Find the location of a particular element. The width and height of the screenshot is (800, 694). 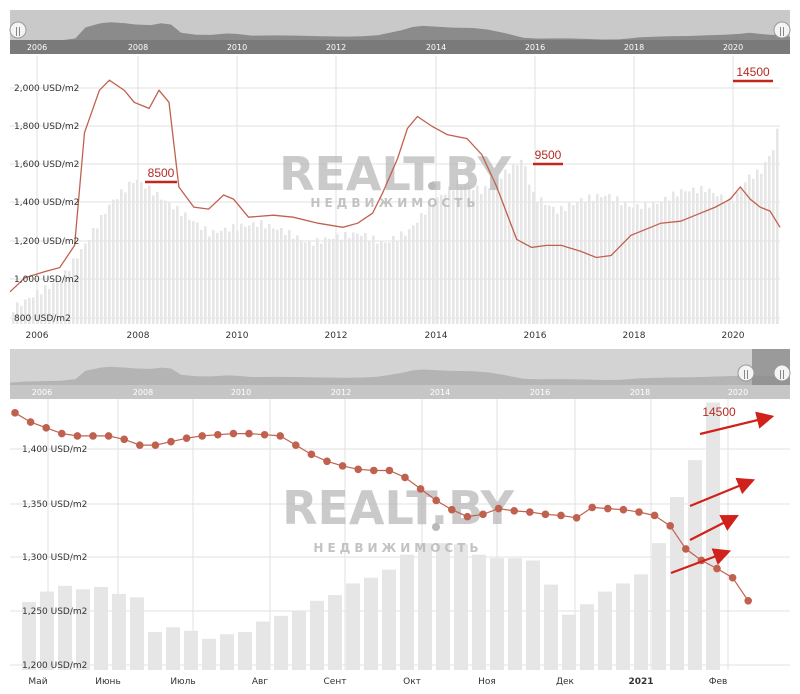

watermark-text: REALT.BY is located at coordinates (398, 508).